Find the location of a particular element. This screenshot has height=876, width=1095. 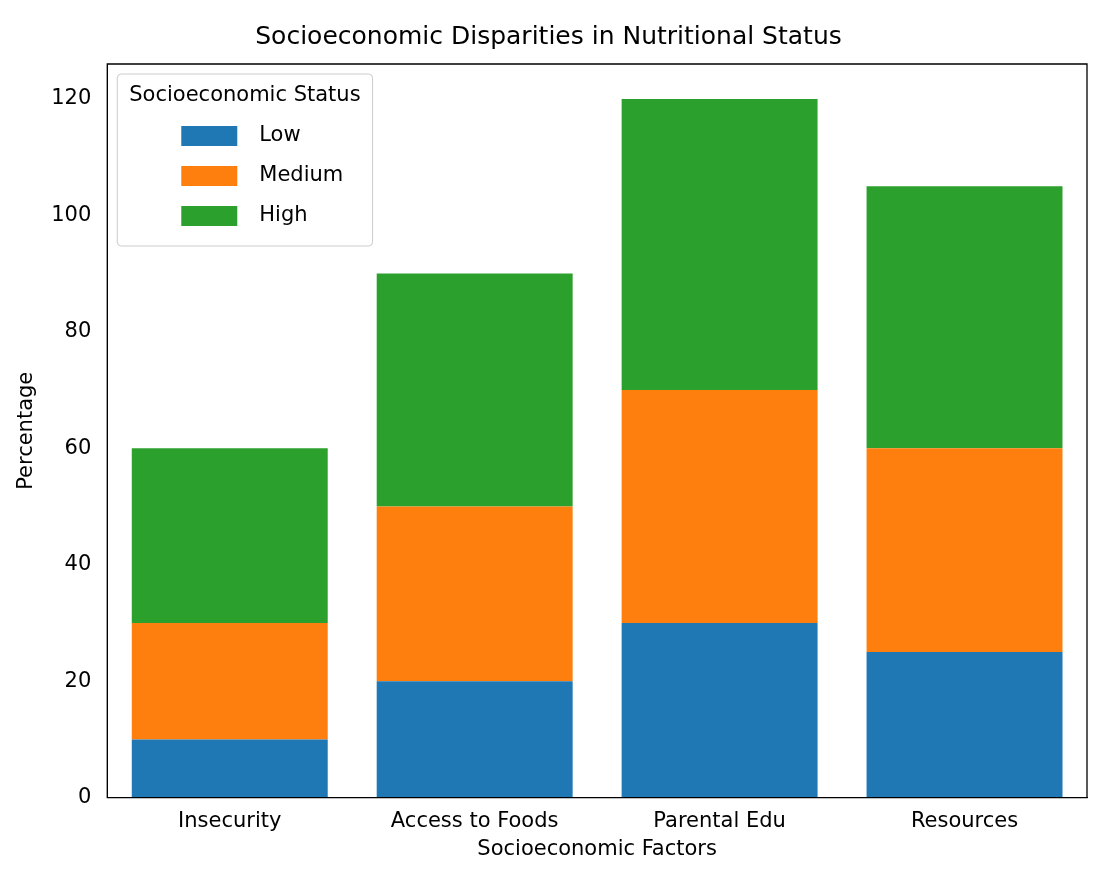

y-tick-label: 120 is located at coordinates (71, 97).